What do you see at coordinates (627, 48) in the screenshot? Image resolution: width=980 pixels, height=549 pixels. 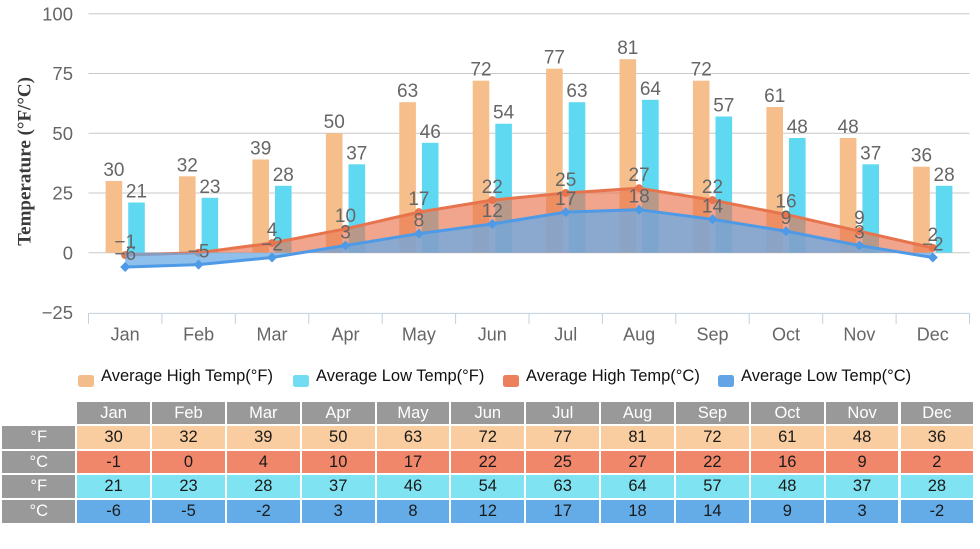 I see `svg-text: 81` at bounding box center [627, 48].